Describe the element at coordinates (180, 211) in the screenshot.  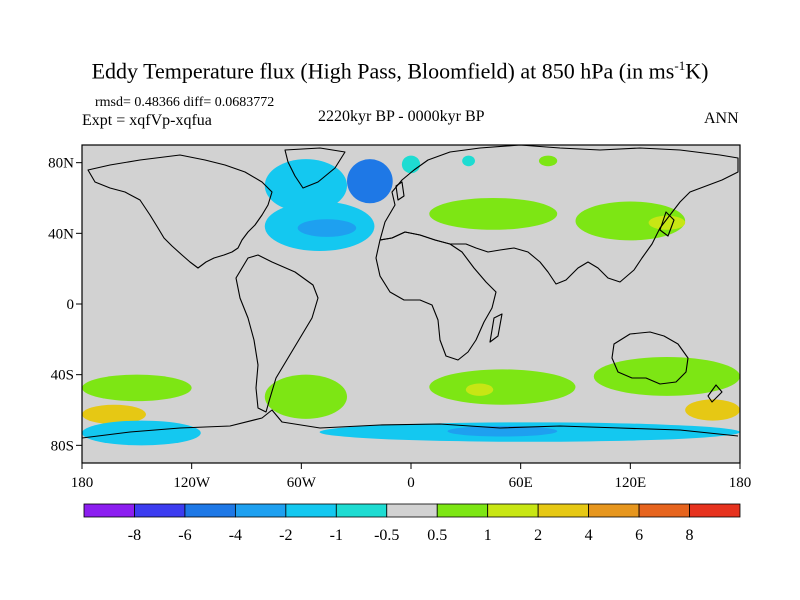
I see `coastline-north-america` at that location.